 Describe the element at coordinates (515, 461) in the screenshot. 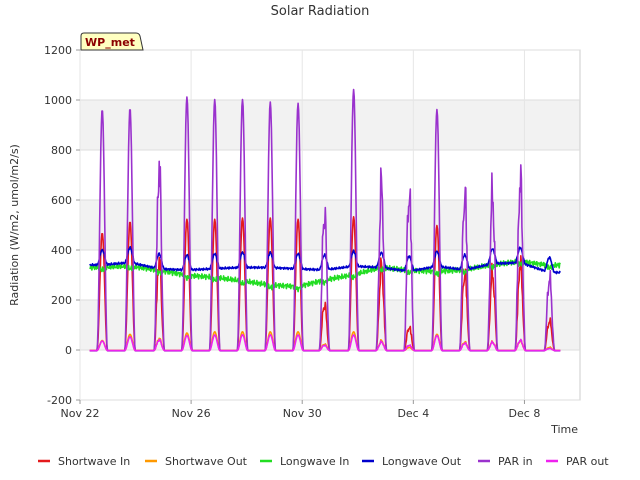

I see `legend-label: PAR in` at that location.